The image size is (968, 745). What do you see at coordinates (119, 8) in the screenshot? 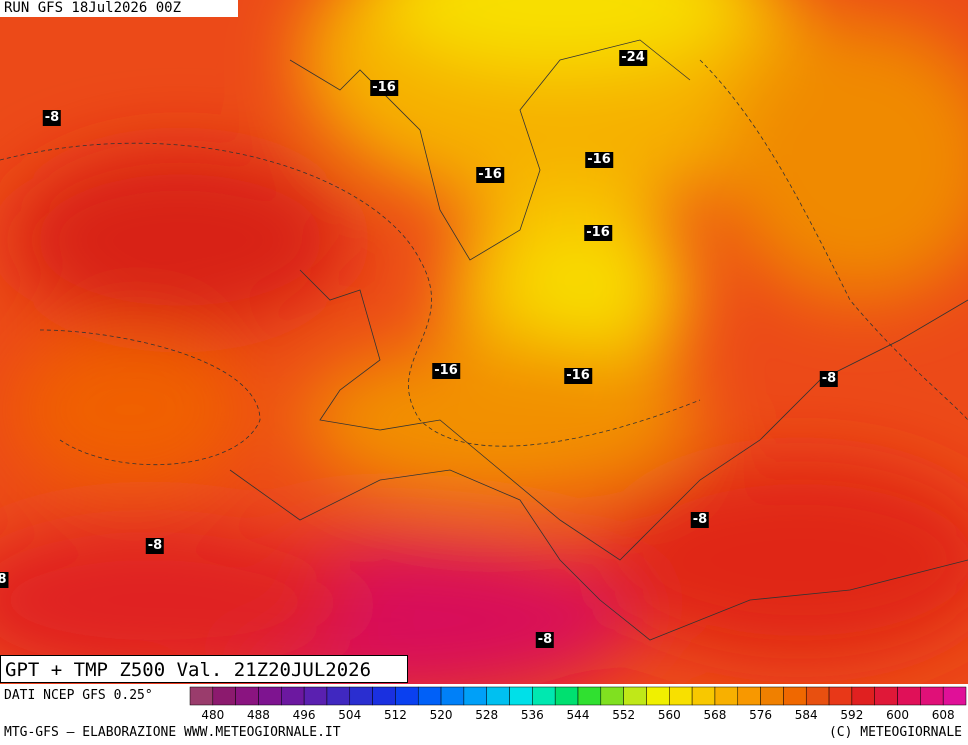
I see `run-label: RUN GFS 18Jul2026 00Z` at bounding box center [119, 8].